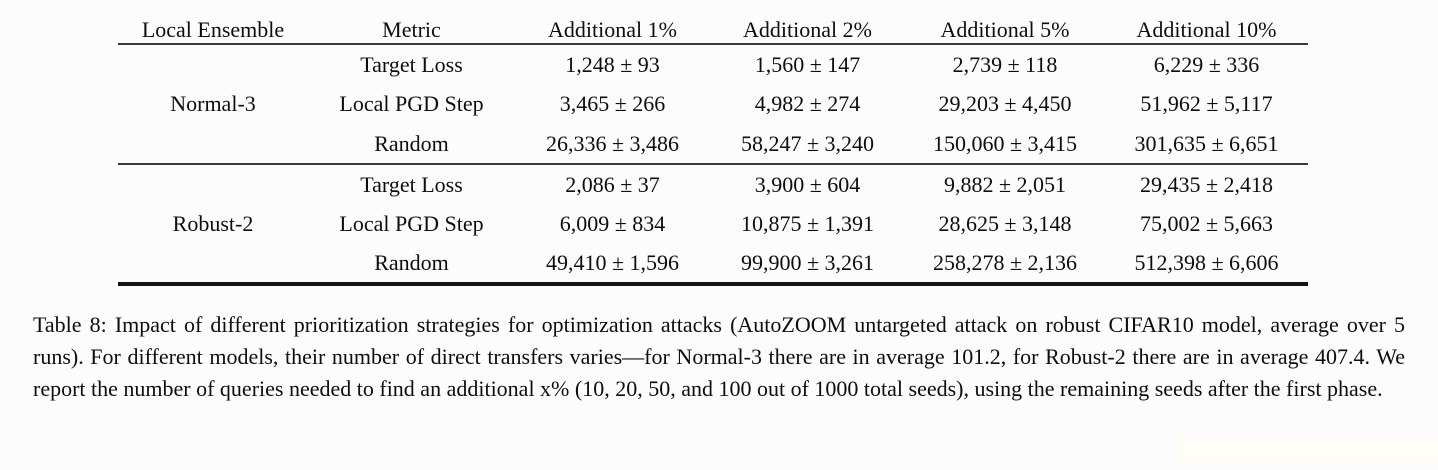 This screenshot has height=470, width=1438. What do you see at coordinates (1206, 184) in the screenshot?
I see `value-cell: 29,435 ± 2,418` at bounding box center [1206, 184].